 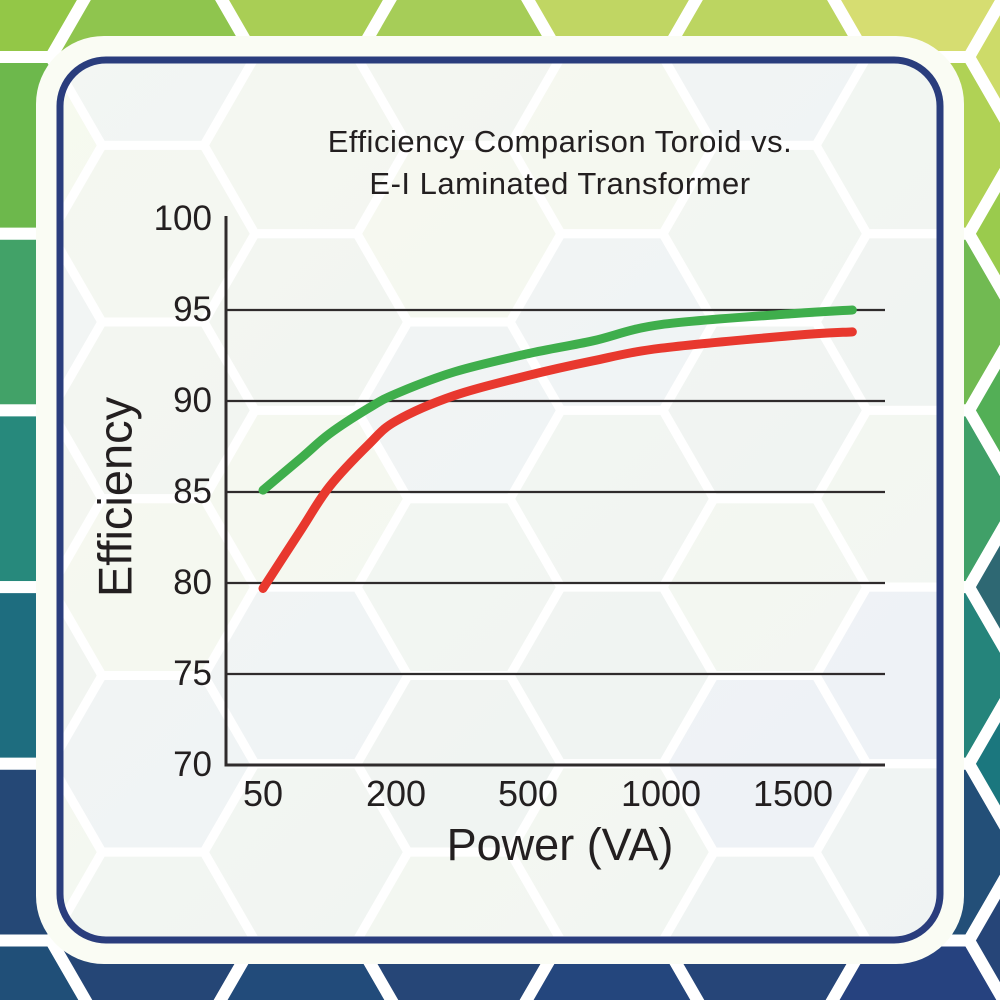 I want to click on y-tick-85: 85, so click(x=192, y=491).